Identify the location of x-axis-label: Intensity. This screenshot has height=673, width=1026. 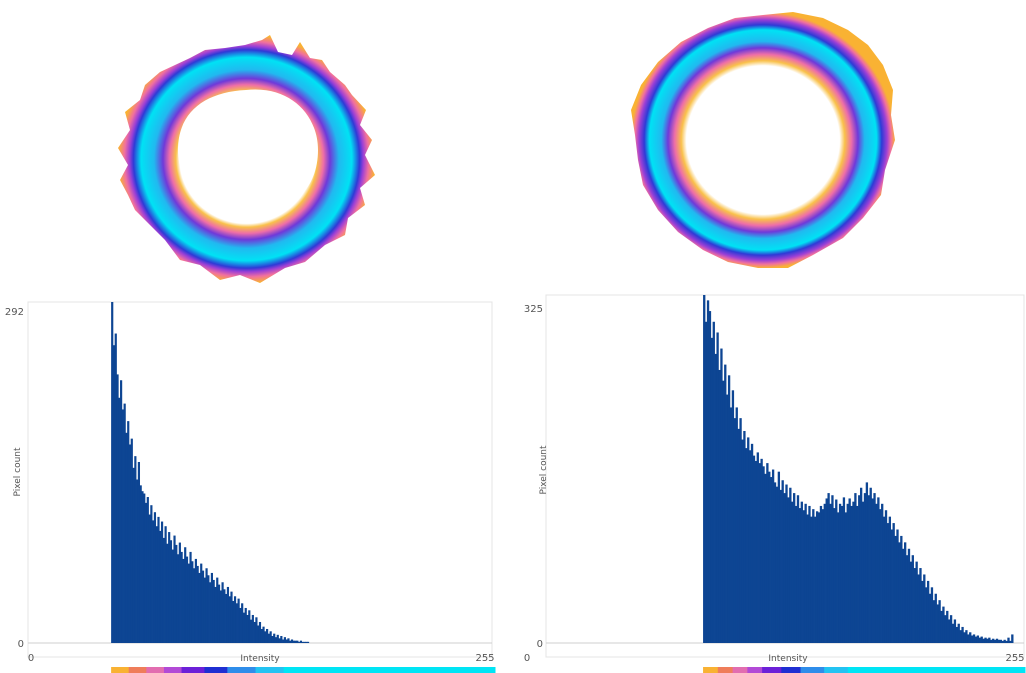
(788, 659).